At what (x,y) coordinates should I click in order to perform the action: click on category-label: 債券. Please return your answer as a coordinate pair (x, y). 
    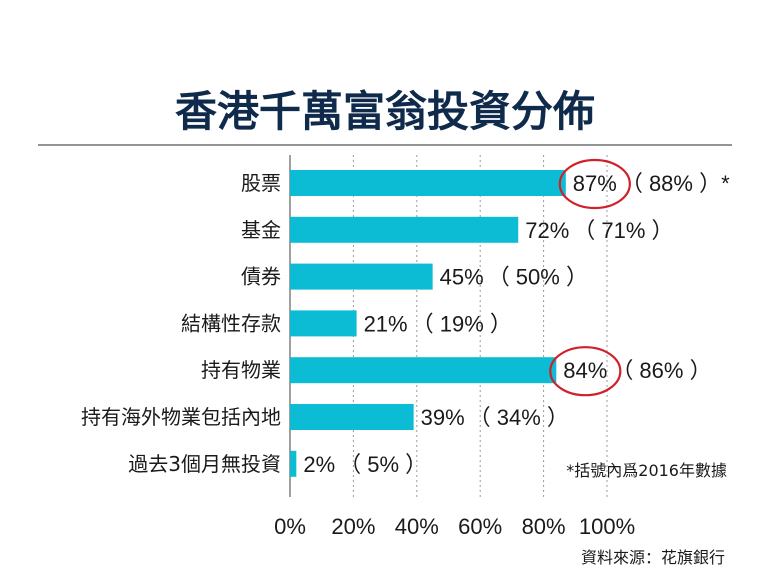
    Looking at the image, I should click on (261, 277).